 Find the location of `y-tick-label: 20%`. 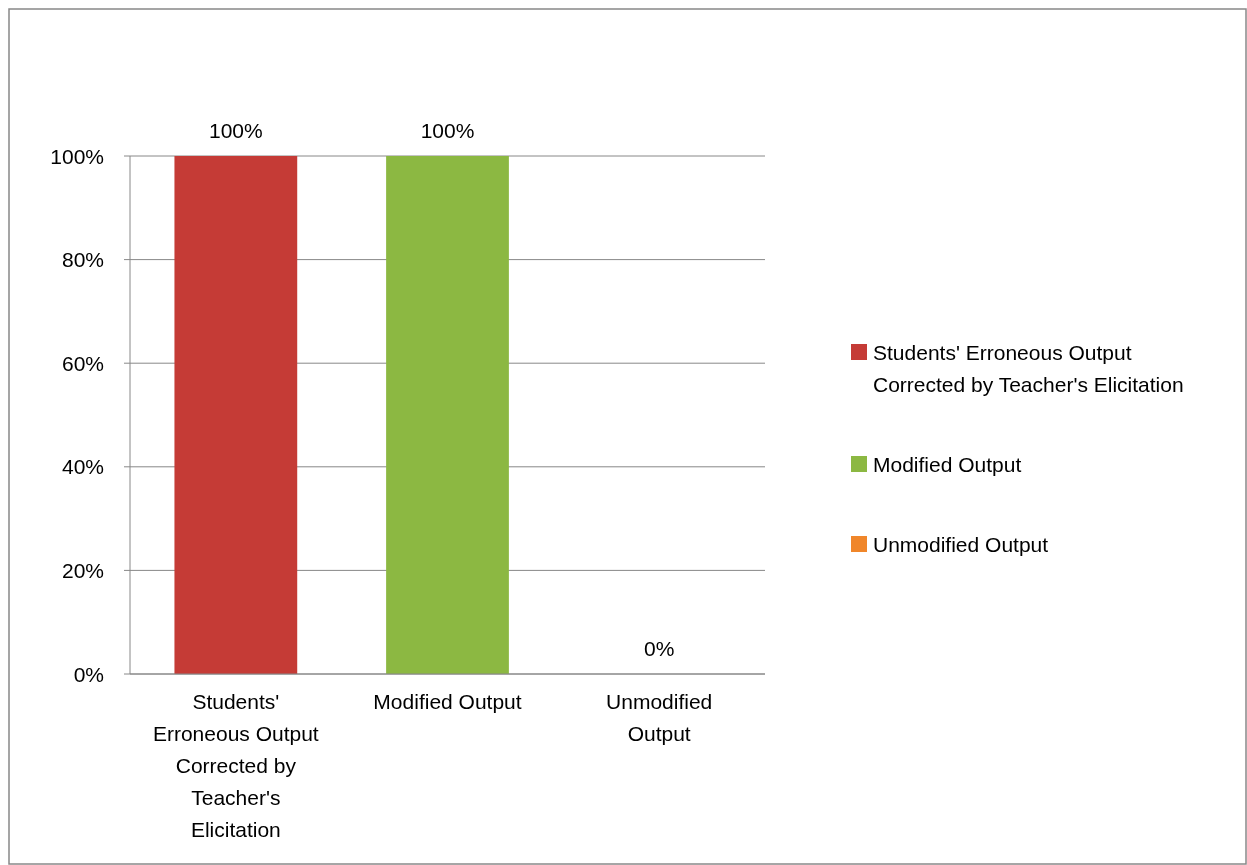

y-tick-label: 20% is located at coordinates (82, 570).